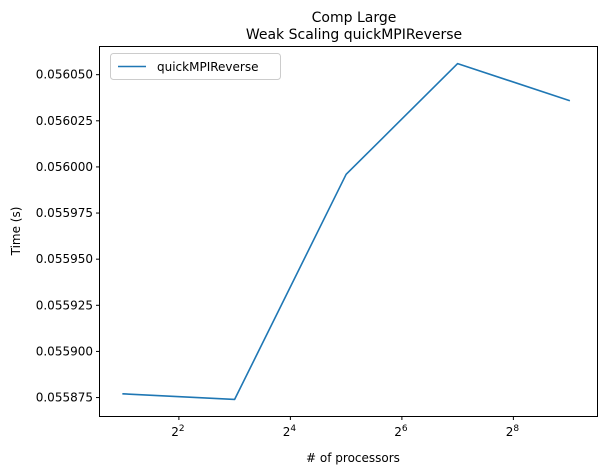 The width and height of the screenshot is (611, 475). I want to click on y-tick-label: 0.056025, so click(64, 121).